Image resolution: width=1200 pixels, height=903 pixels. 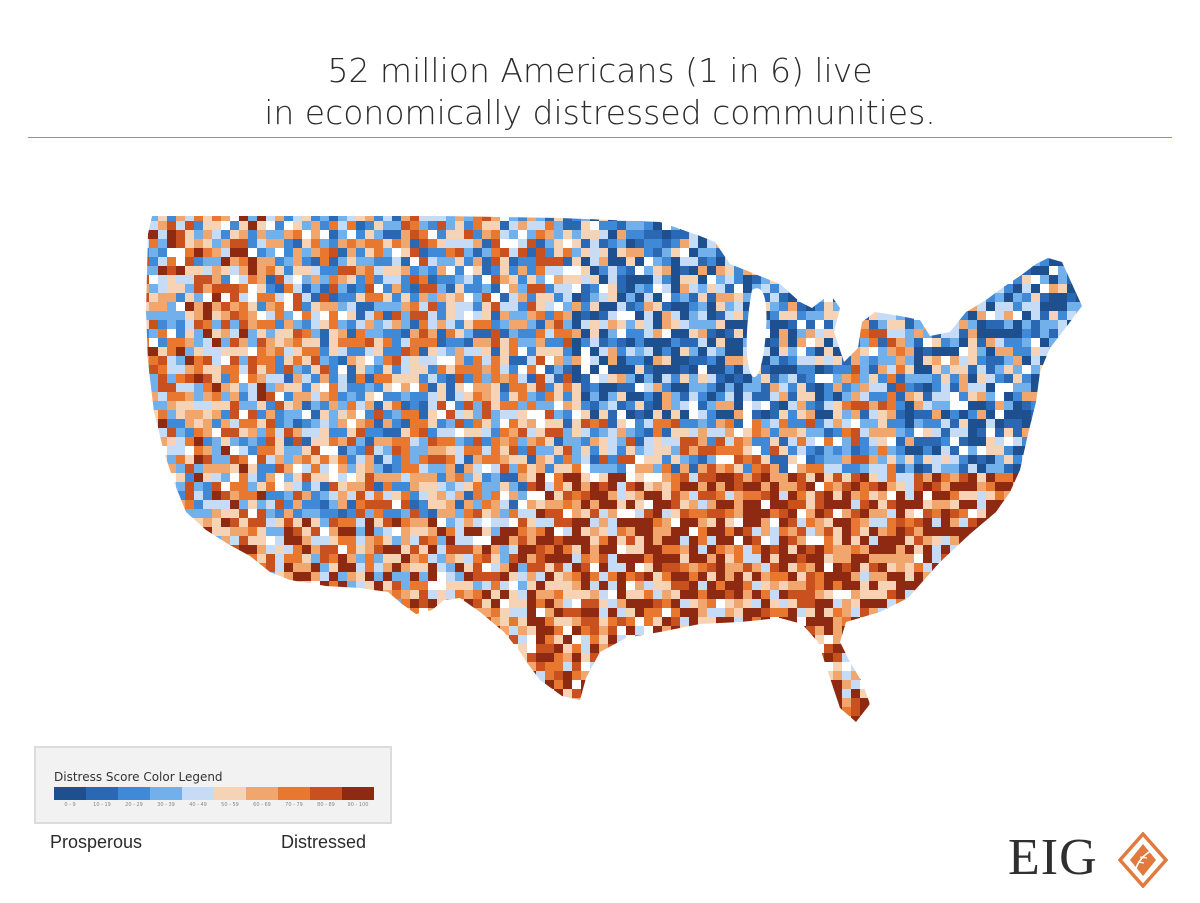 What do you see at coordinates (326, 805) in the screenshot?
I see `legend-swatch-label: 80 - 89` at bounding box center [326, 805].